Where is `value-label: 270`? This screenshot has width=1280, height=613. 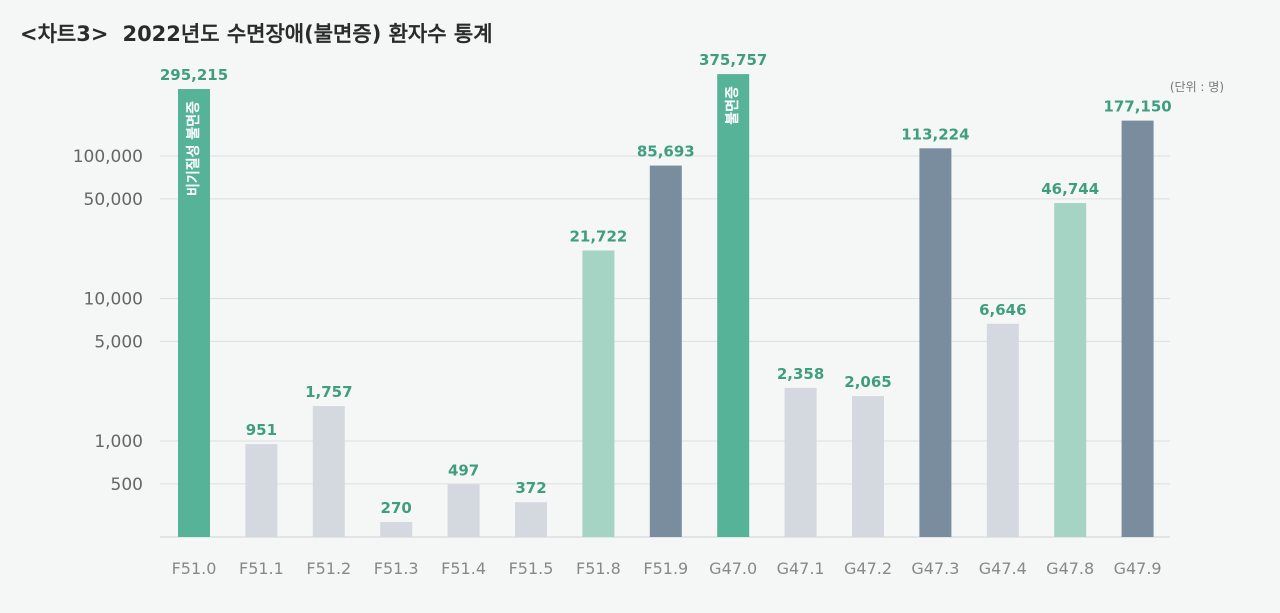 value-label: 270 is located at coordinates (396, 508).